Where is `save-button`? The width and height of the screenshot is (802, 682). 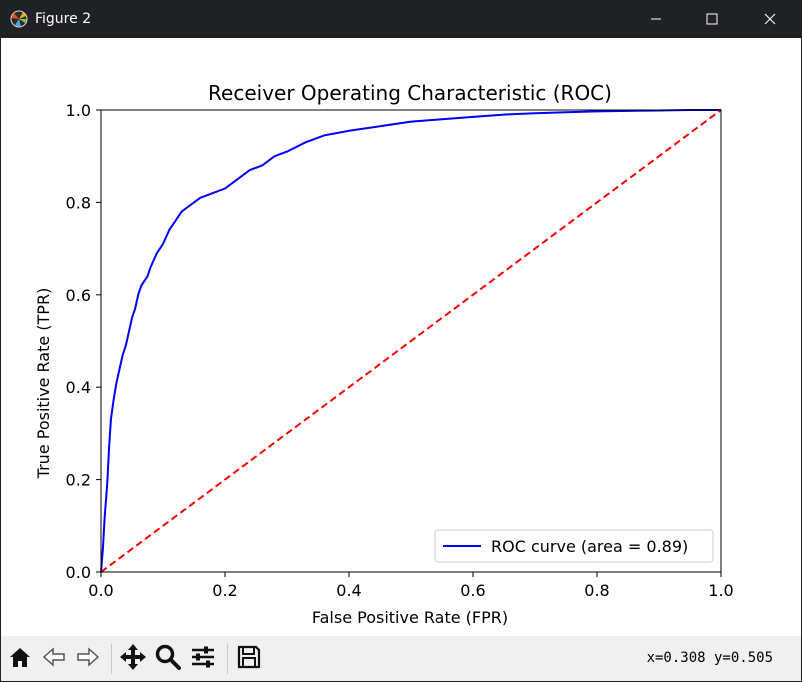 save-button is located at coordinates (249, 659).